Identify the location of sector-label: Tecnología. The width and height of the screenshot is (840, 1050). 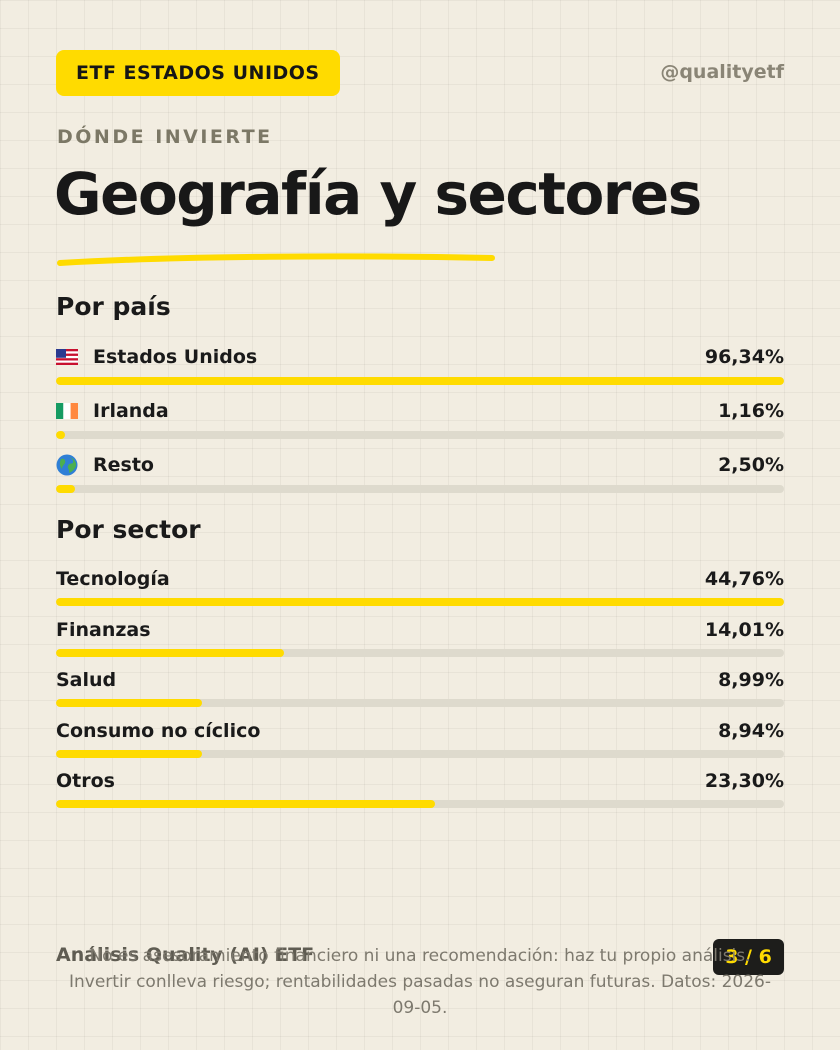
(113, 579).